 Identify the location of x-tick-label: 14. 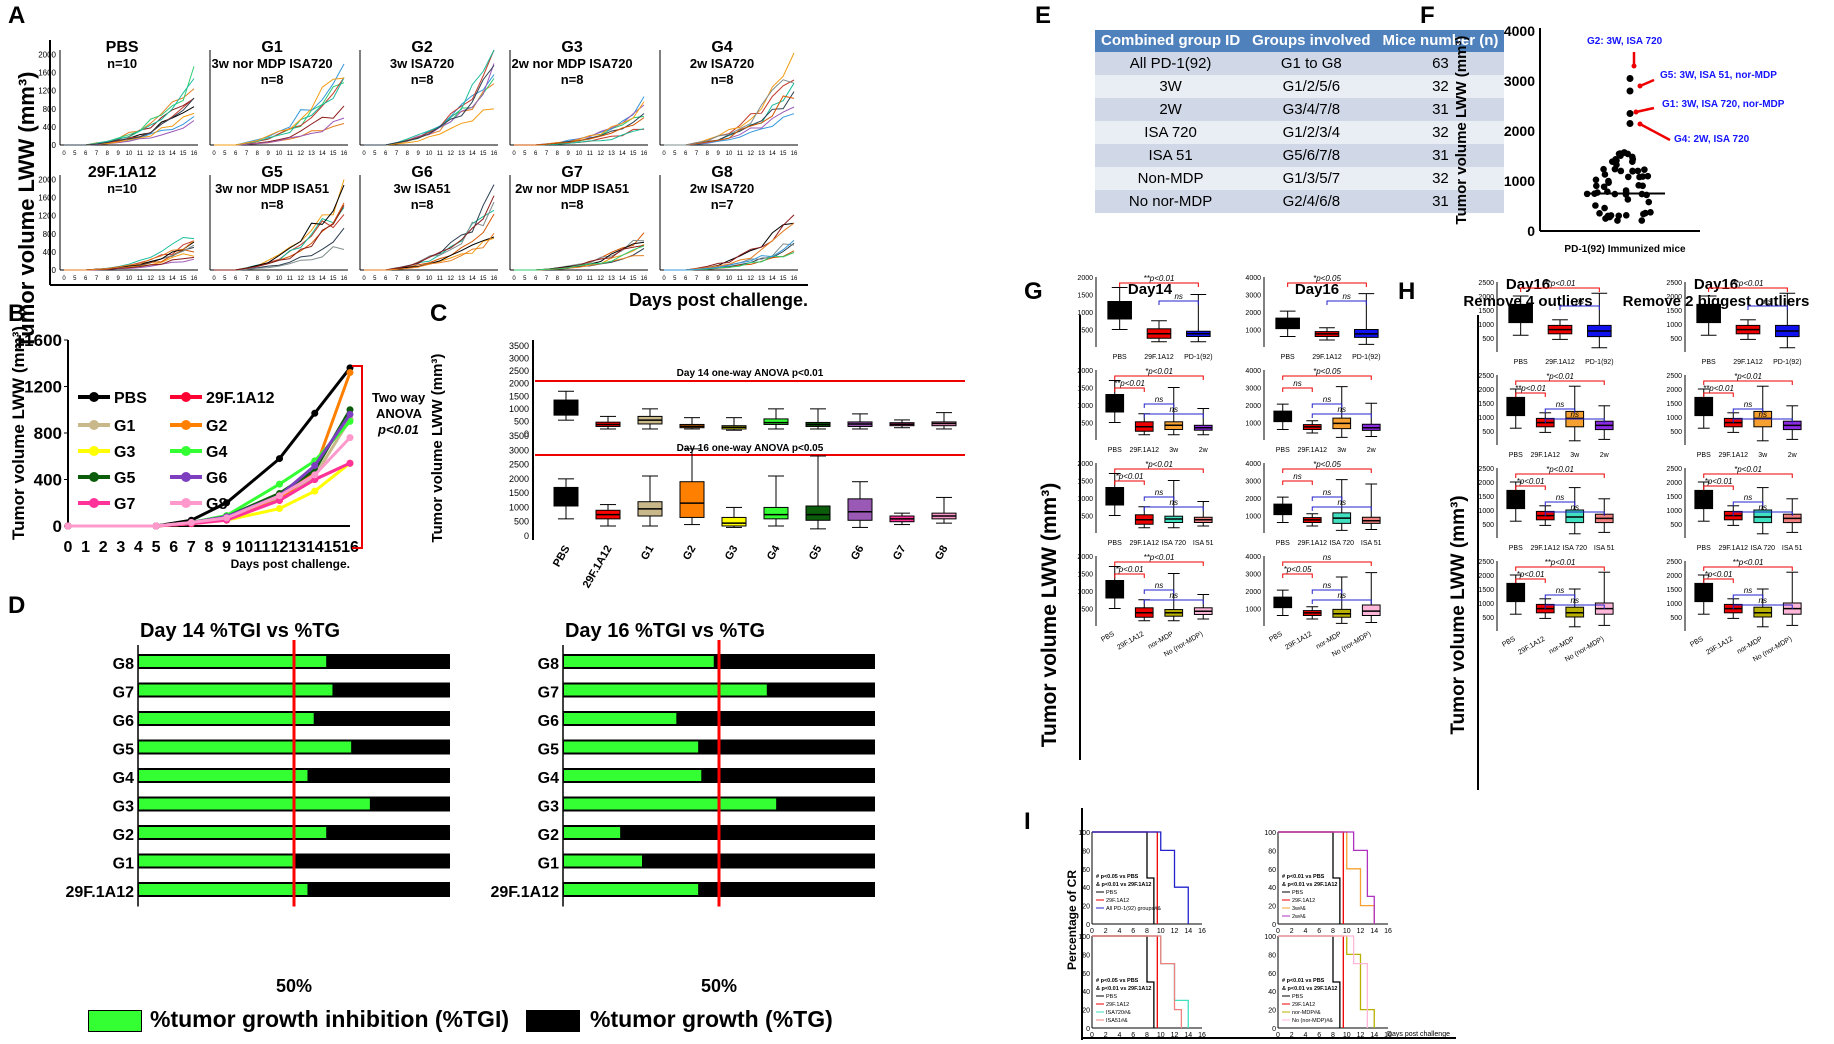
(1374, 1035).